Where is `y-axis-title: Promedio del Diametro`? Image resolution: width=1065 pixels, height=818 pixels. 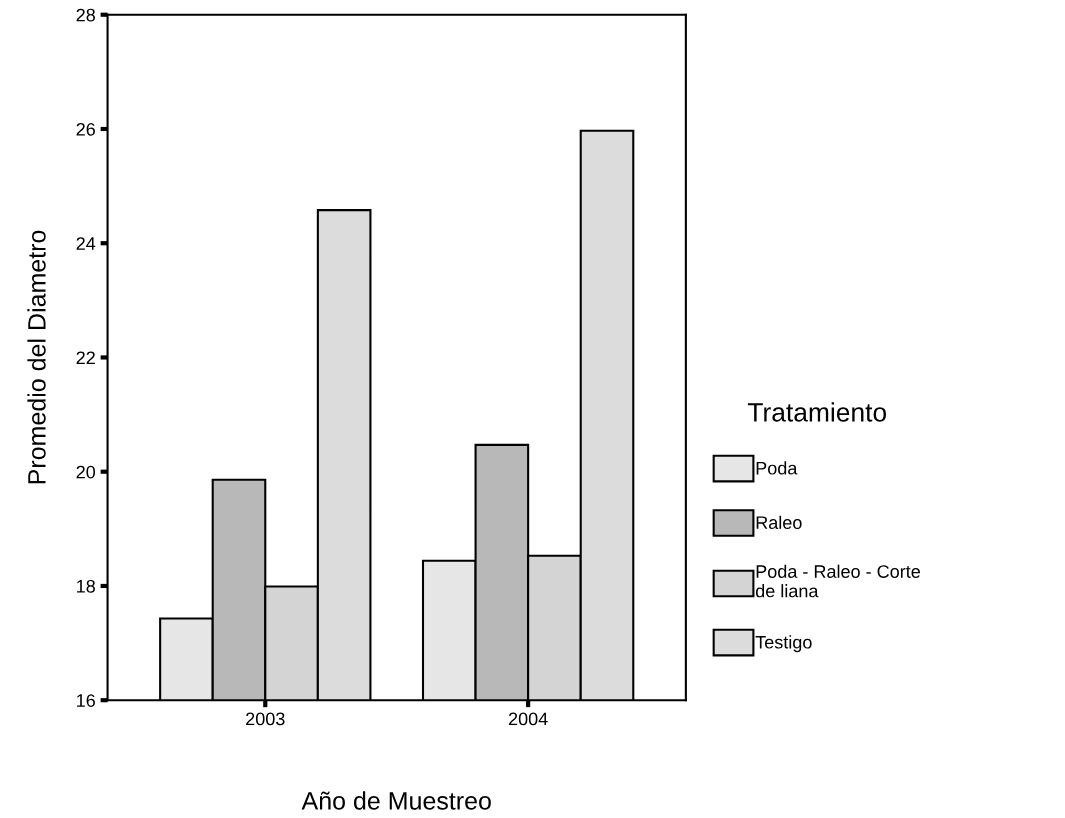
y-axis-title: Promedio del Diametro is located at coordinates (36, 357).